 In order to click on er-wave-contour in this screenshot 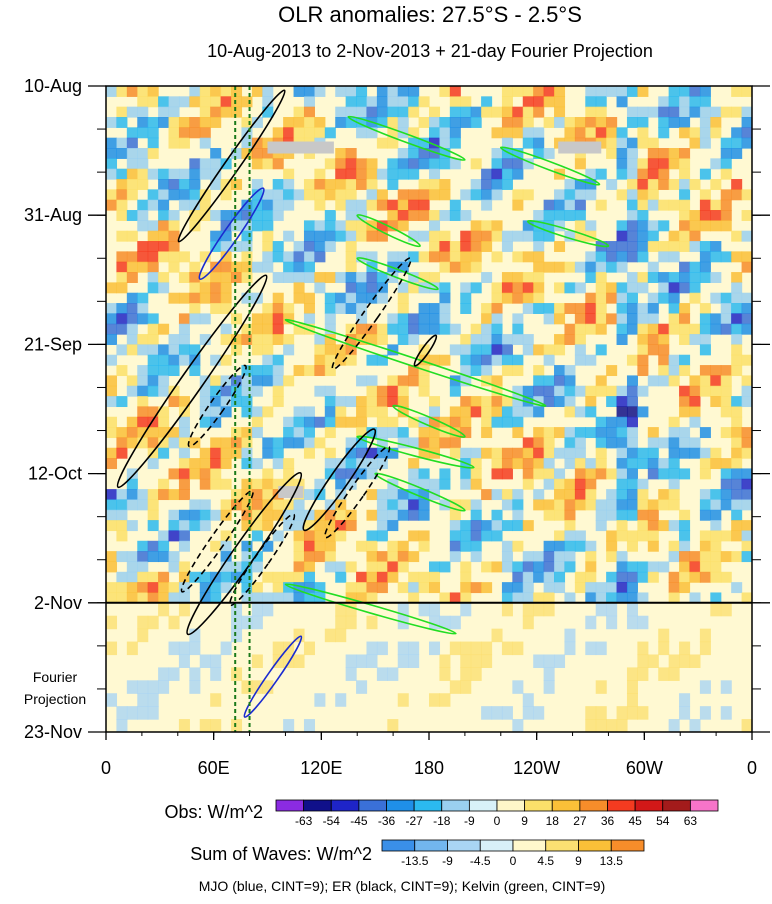, I will do `click(371, 314)`.